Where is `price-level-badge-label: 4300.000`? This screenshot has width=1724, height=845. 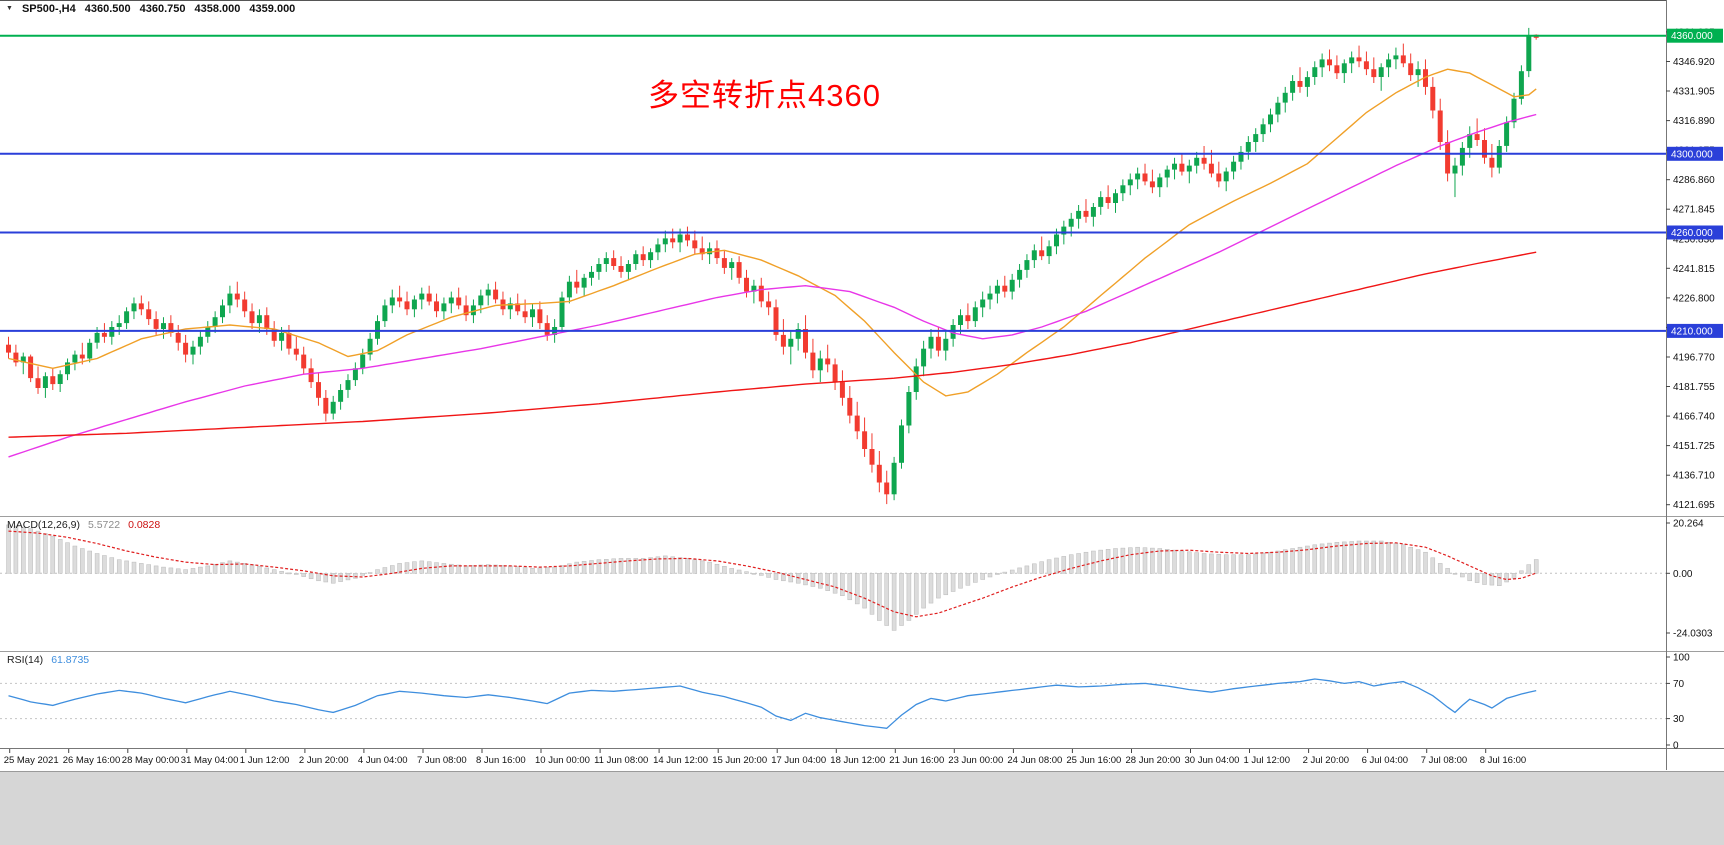
price-level-badge-label: 4300.000 is located at coordinates (1692, 154).